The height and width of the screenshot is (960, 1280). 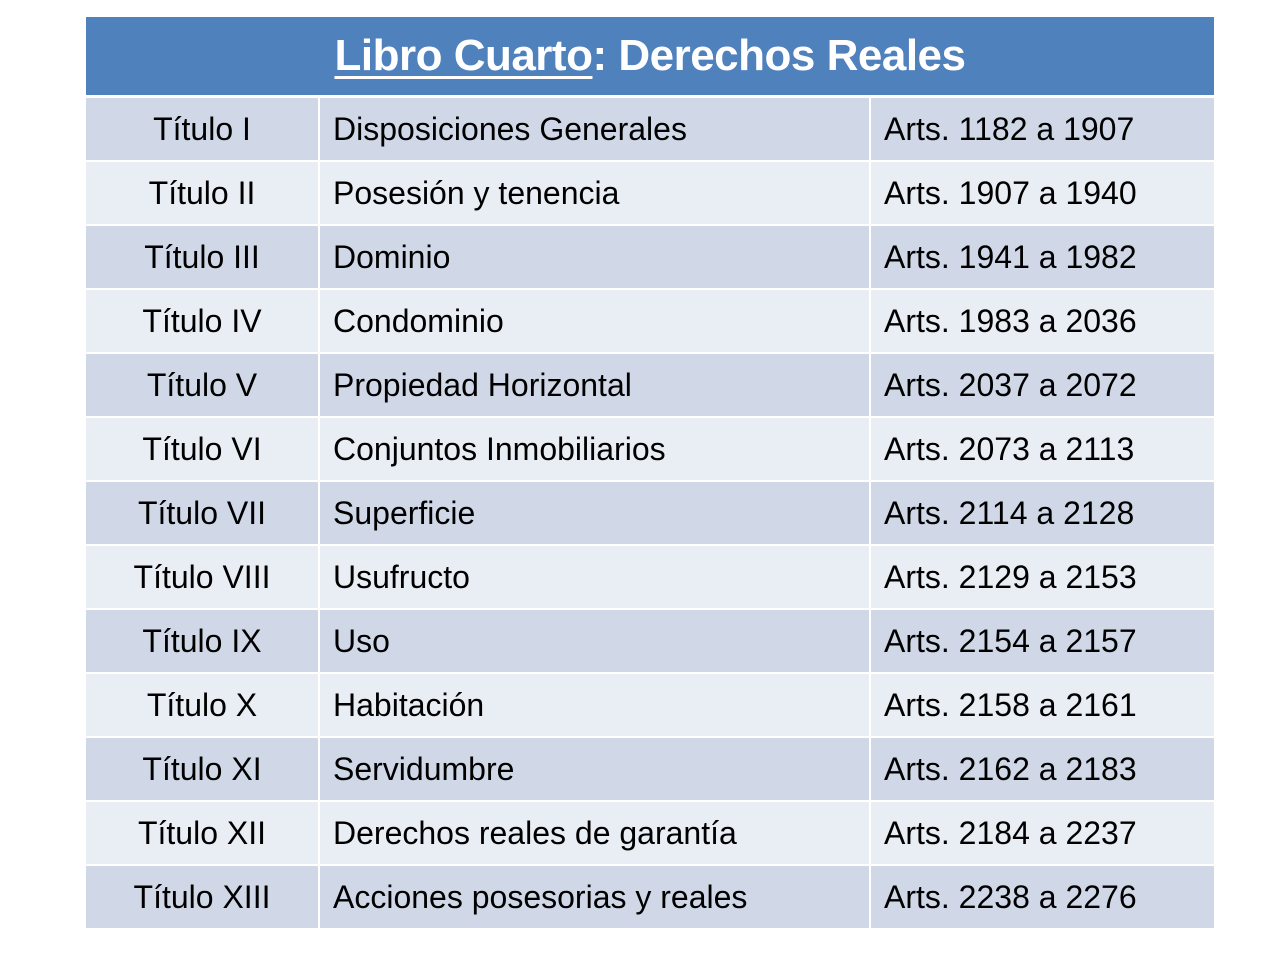 What do you see at coordinates (203, 193) in the screenshot?
I see `titulo-cell: Título II` at bounding box center [203, 193].